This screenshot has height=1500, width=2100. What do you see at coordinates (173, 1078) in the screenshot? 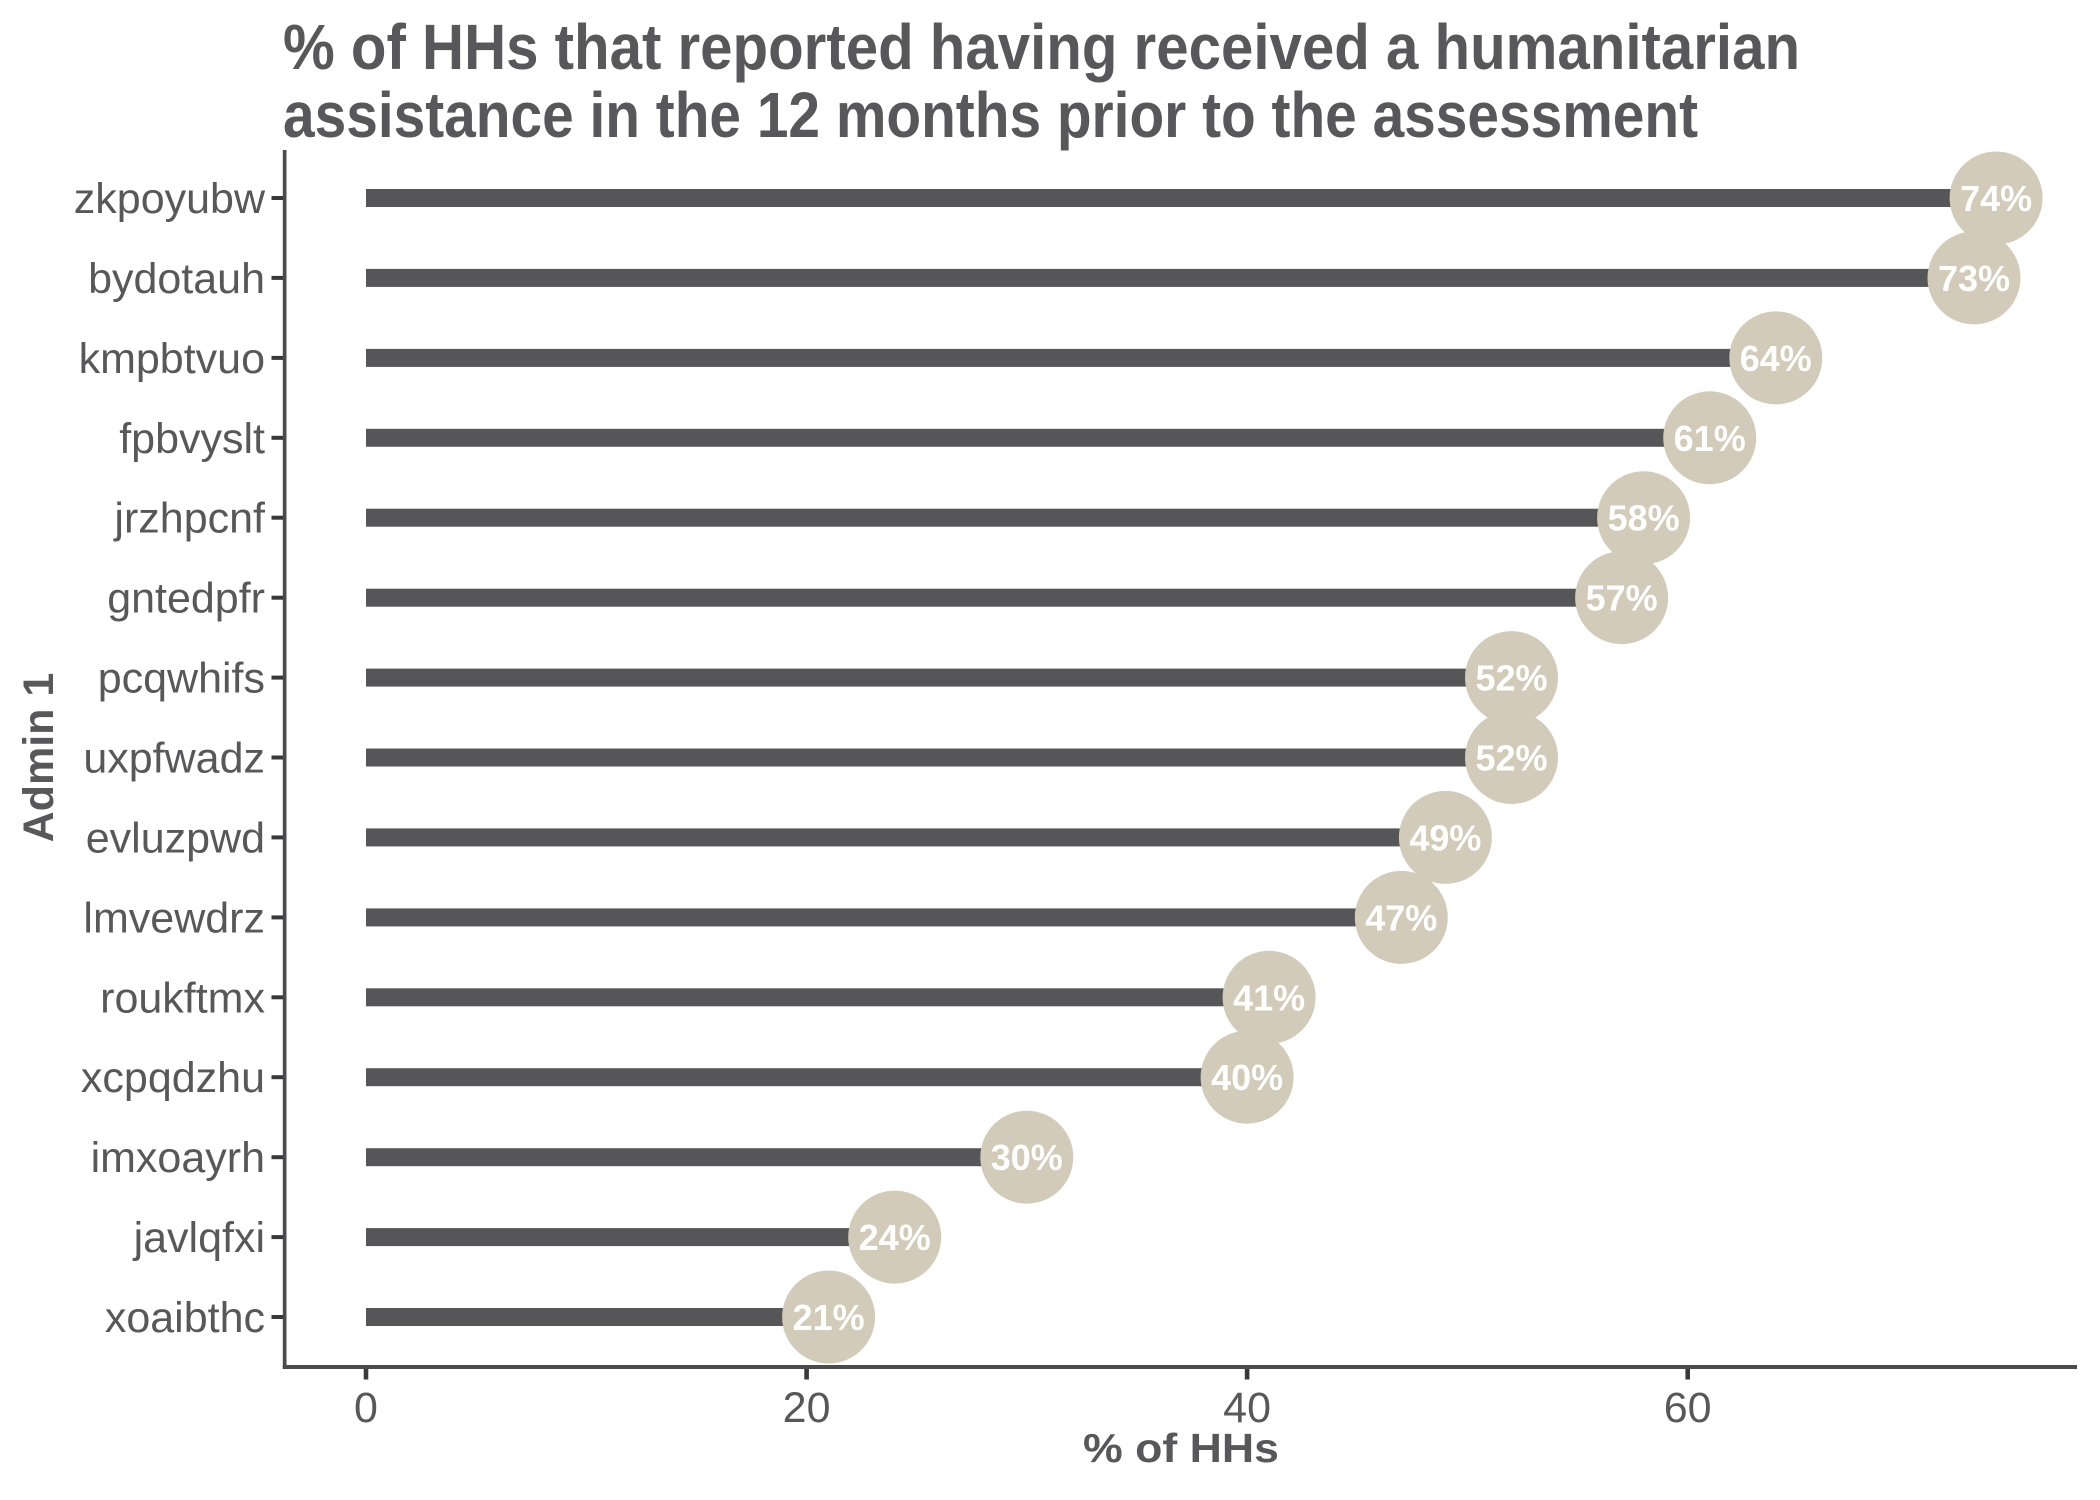
I see `svg-text: xcpqdzhu` at bounding box center [173, 1078].